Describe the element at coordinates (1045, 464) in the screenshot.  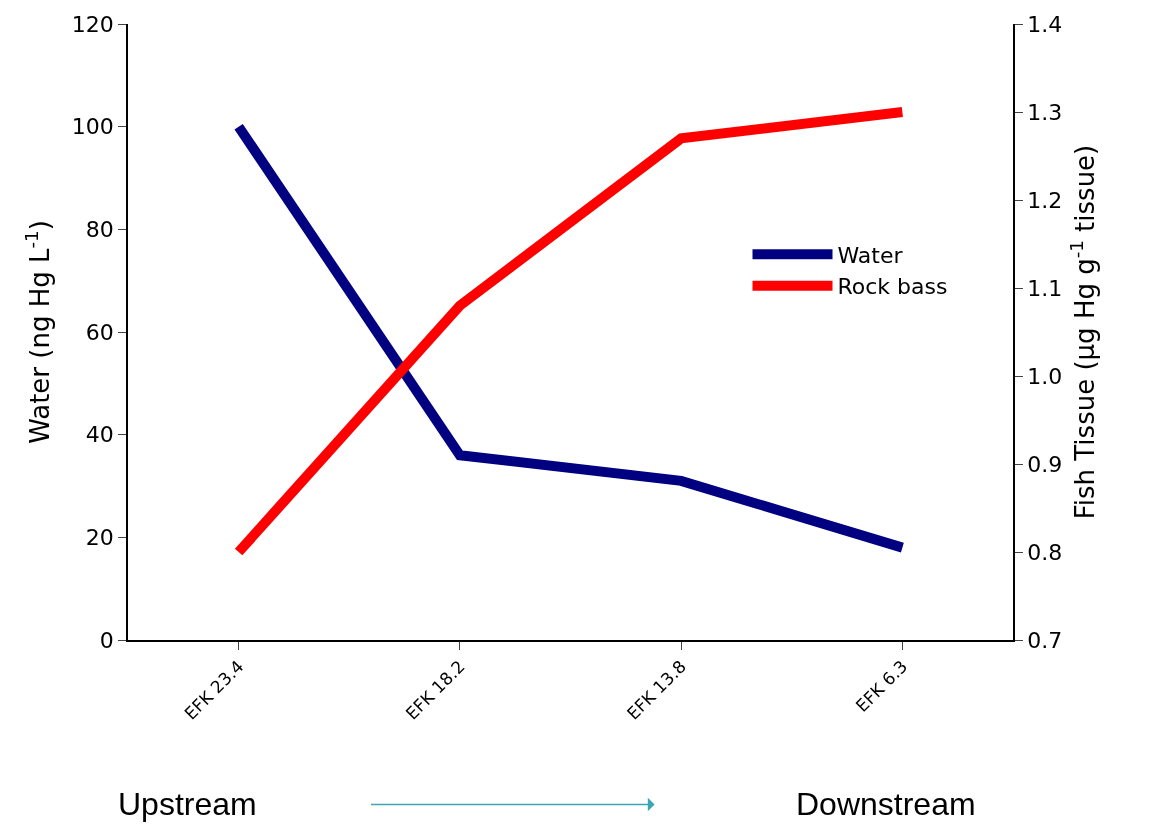
I see `y2-tick-label: 0.9` at that location.